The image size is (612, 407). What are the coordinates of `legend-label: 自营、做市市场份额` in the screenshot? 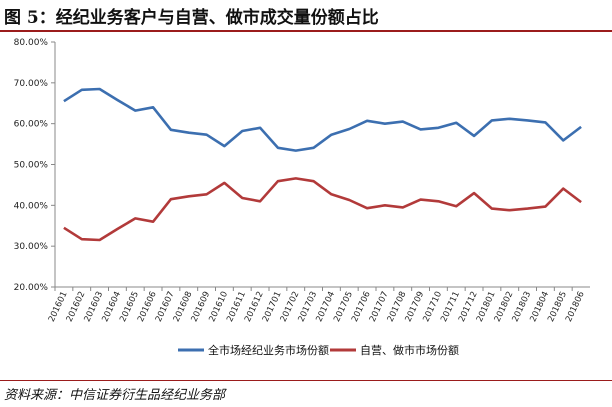 It's located at (409, 350).